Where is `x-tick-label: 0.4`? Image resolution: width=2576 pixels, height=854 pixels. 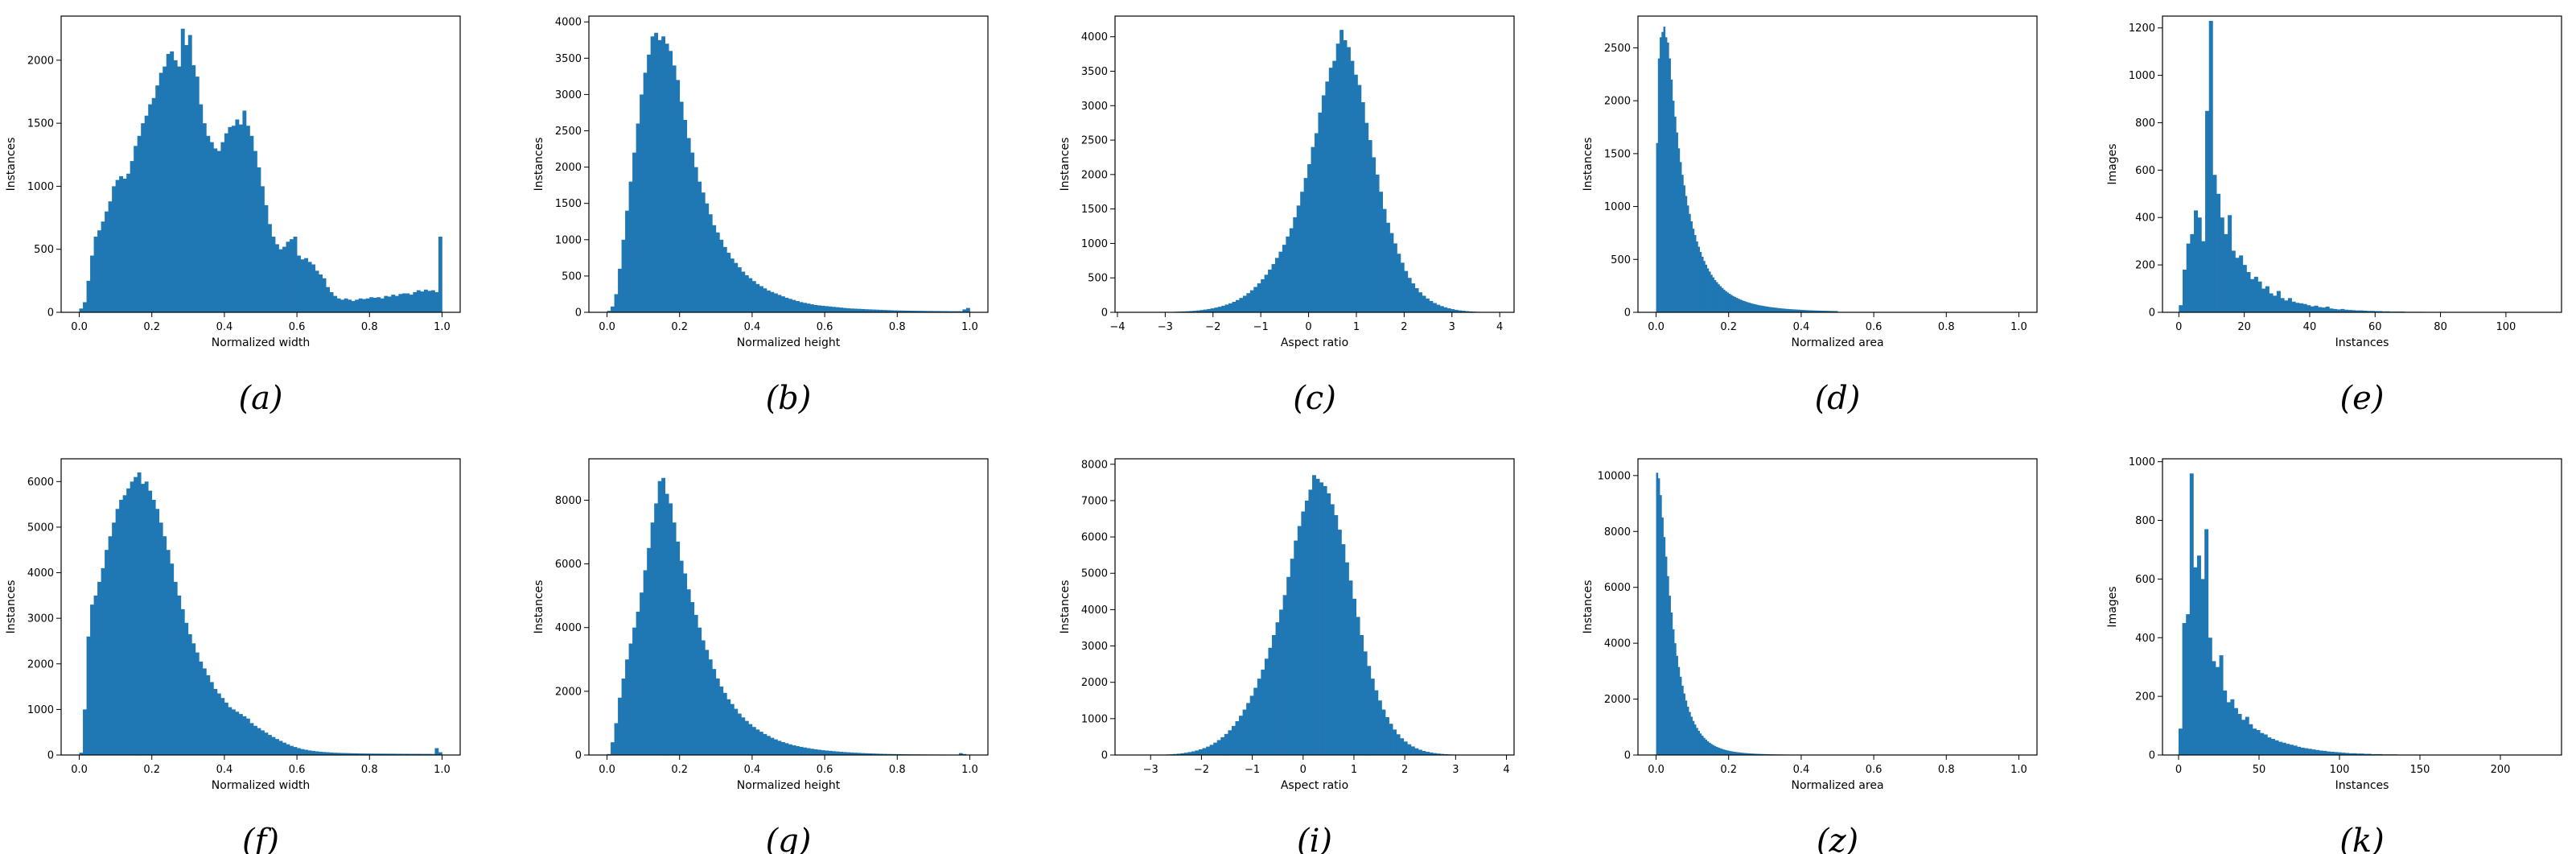 x-tick-label: 0.4 is located at coordinates (1801, 770).